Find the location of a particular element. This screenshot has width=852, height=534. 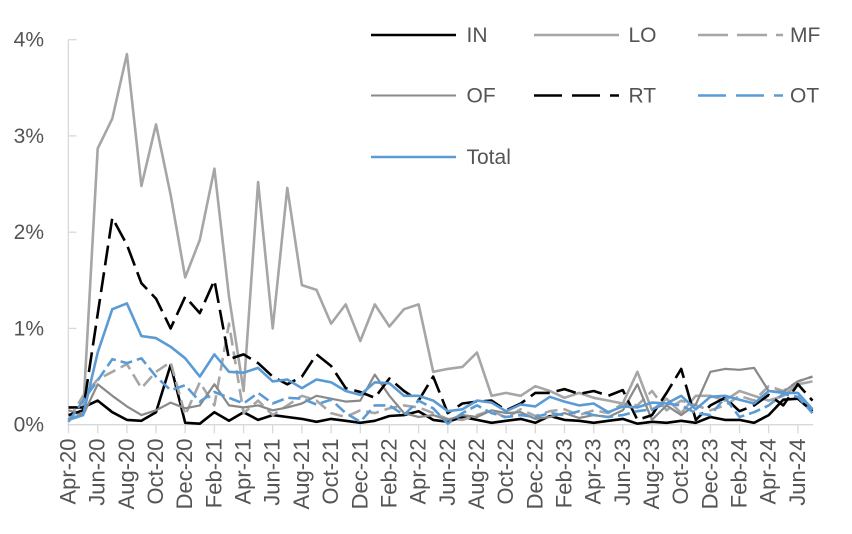

svg-text: 4% is located at coordinates (29, 40).